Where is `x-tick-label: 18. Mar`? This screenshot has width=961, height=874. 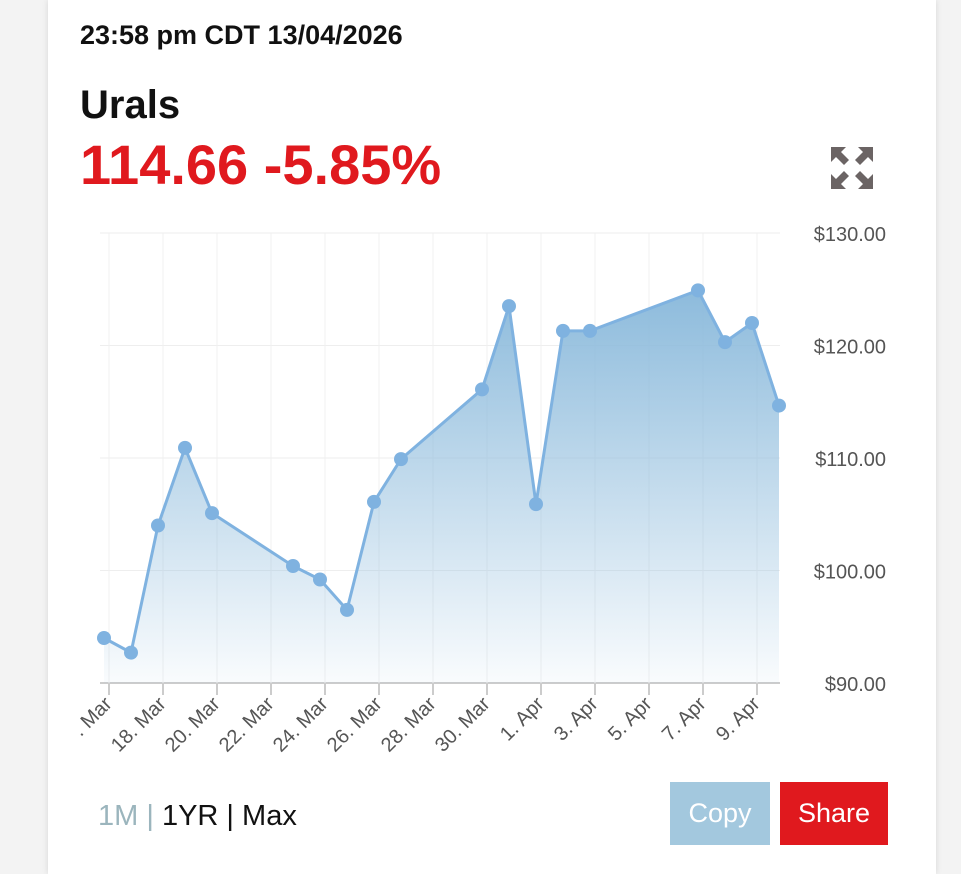 x-tick-label: 18. Mar is located at coordinates (139, 725).